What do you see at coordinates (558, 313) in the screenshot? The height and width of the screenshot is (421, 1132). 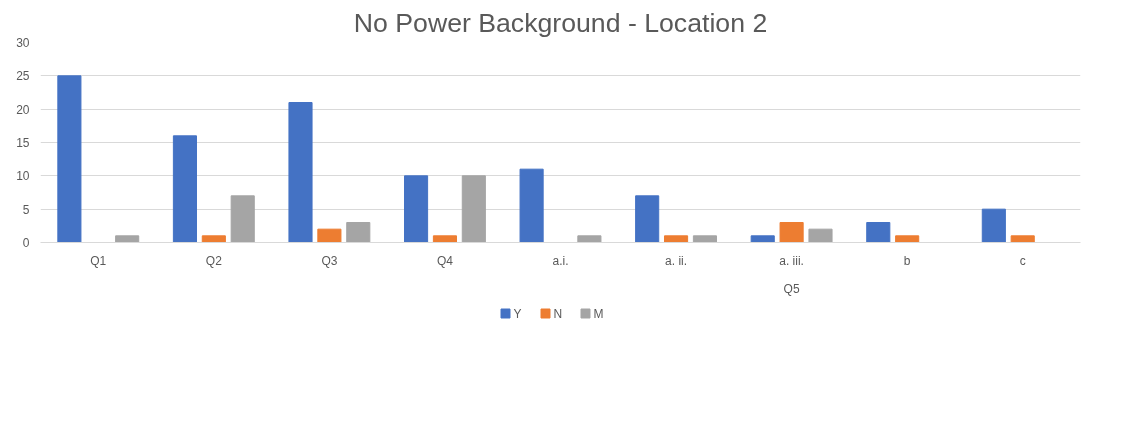 I see `legend-label: N` at bounding box center [558, 313].